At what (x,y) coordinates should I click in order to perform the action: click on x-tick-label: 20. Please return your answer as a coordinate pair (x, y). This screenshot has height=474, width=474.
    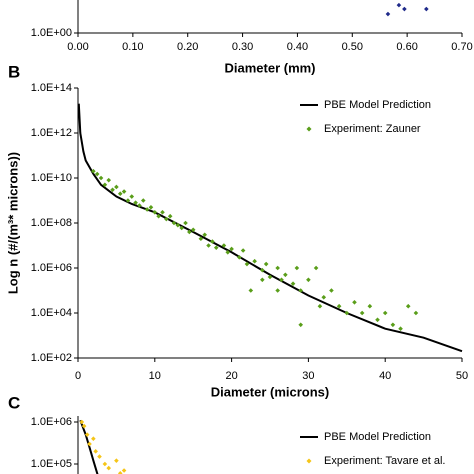
    Looking at the image, I should click on (231, 376).